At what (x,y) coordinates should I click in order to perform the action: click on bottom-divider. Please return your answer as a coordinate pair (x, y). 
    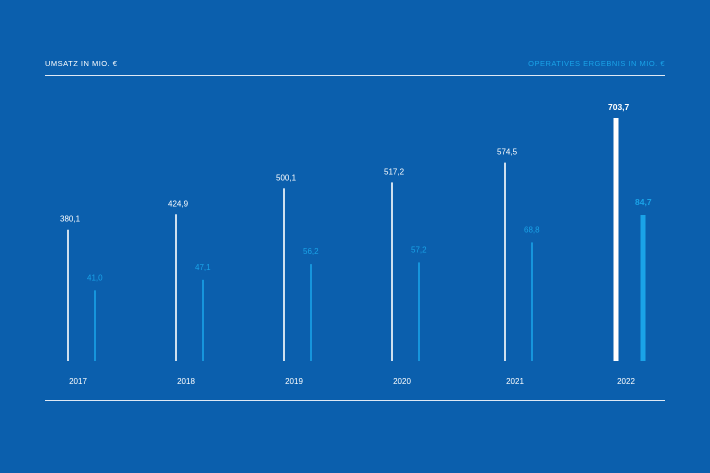
    Looking at the image, I should click on (355, 400).